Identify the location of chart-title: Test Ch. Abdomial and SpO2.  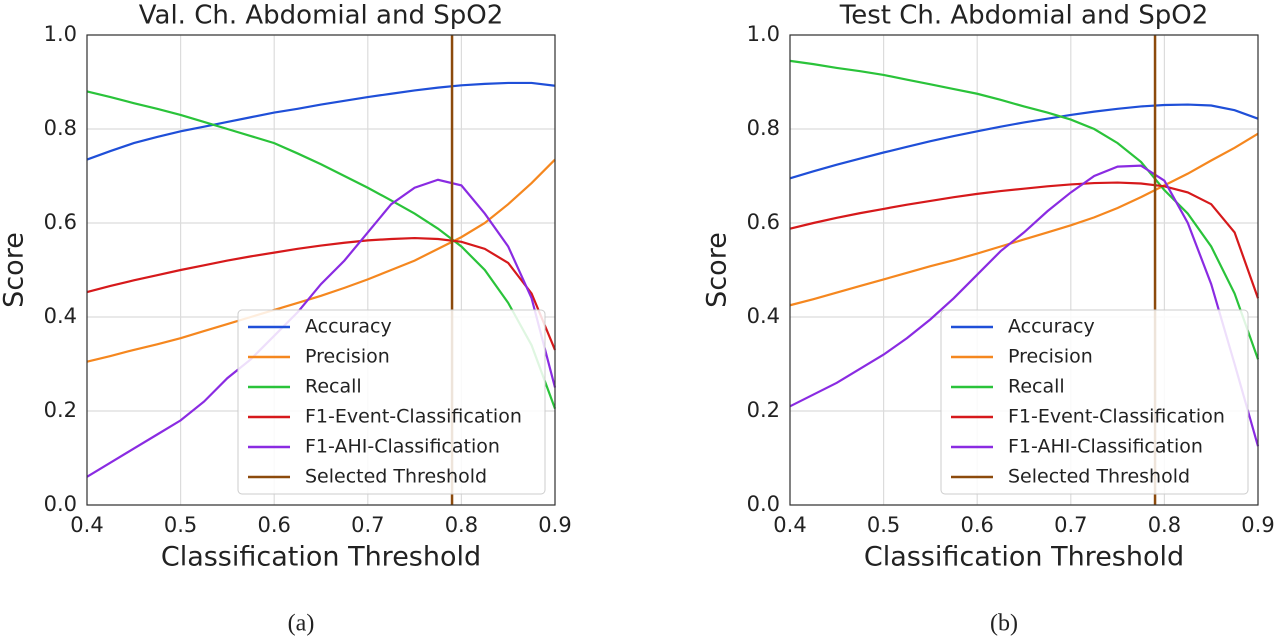
(1024, 16).